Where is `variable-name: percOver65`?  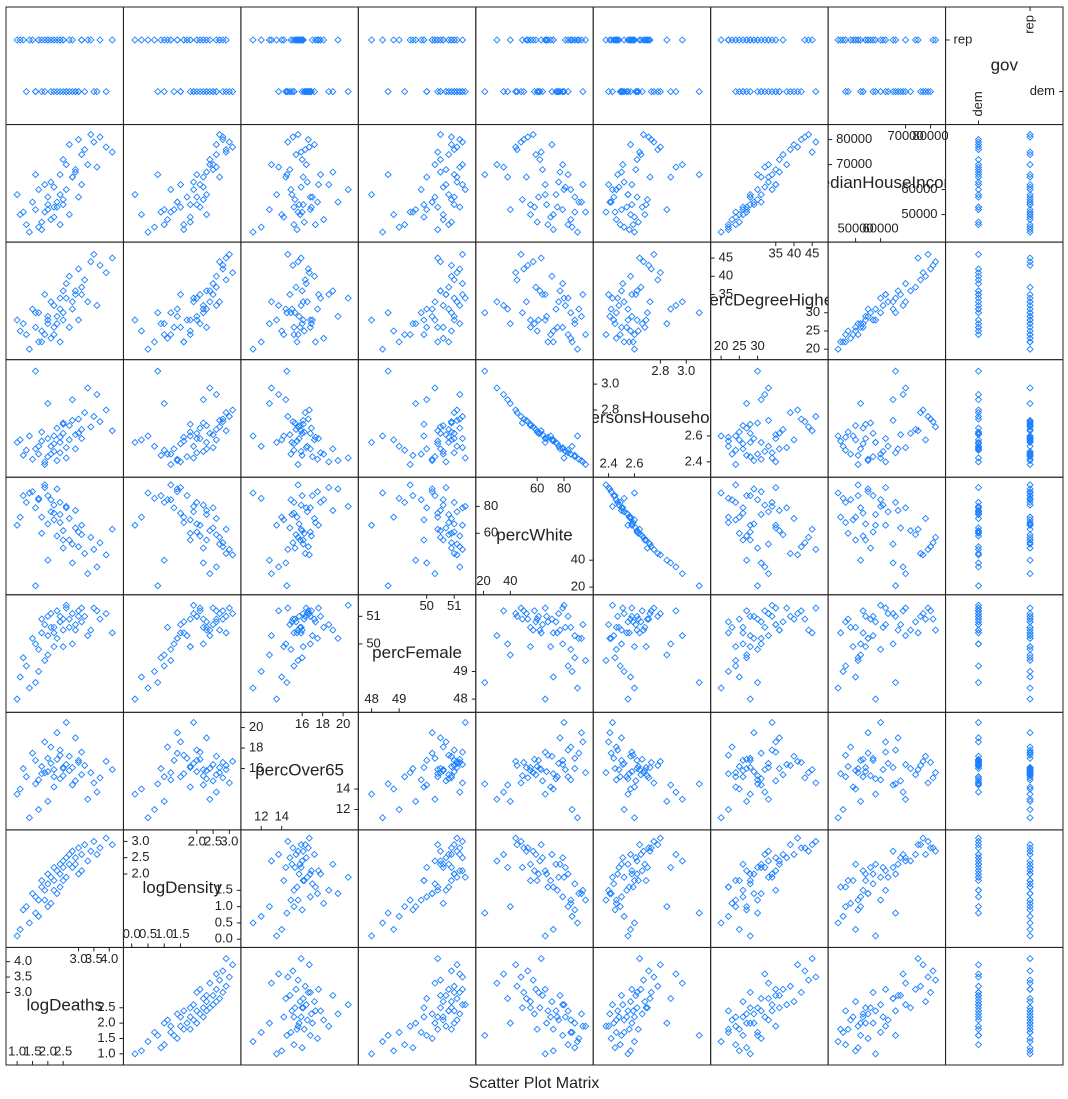 variable-name: percOver65 is located at coordinates (299, 770).